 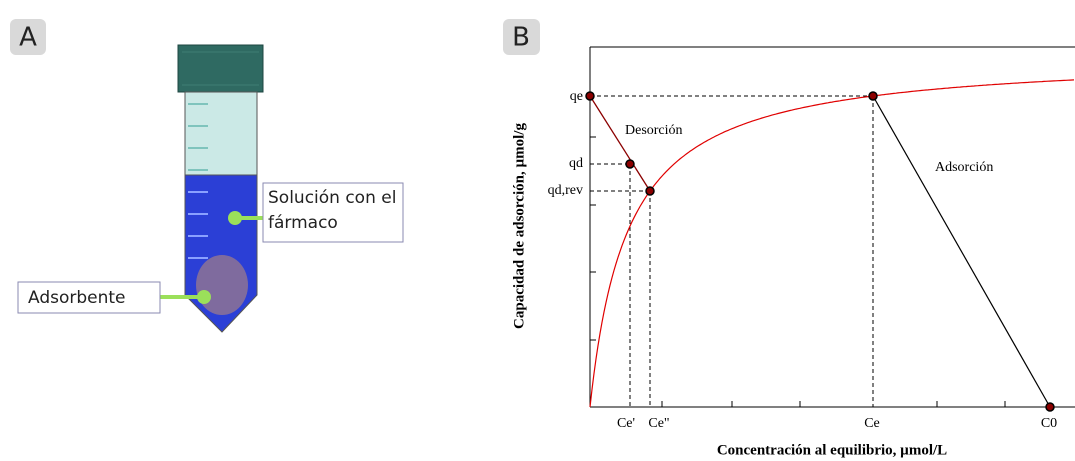 I want to click on desorption-line, so click(x=620, y=143).